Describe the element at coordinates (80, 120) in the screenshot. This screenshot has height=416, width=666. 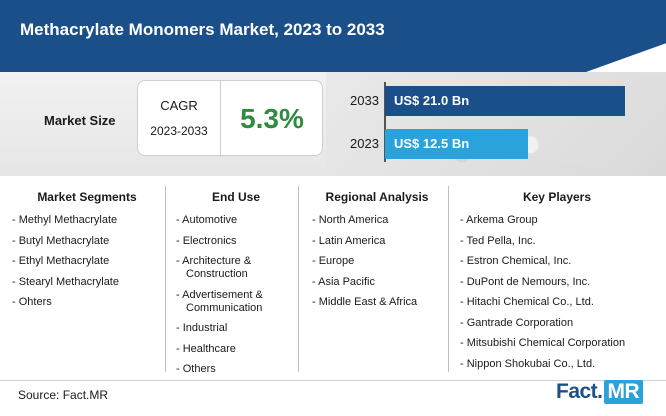
I see `market-size-label: Market Size` at that location.